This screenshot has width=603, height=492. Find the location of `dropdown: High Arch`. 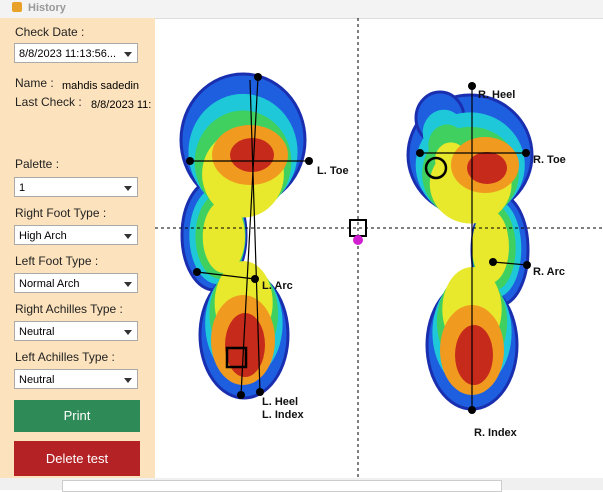

dropdown: High Arch is located at coordinates (76, 235).